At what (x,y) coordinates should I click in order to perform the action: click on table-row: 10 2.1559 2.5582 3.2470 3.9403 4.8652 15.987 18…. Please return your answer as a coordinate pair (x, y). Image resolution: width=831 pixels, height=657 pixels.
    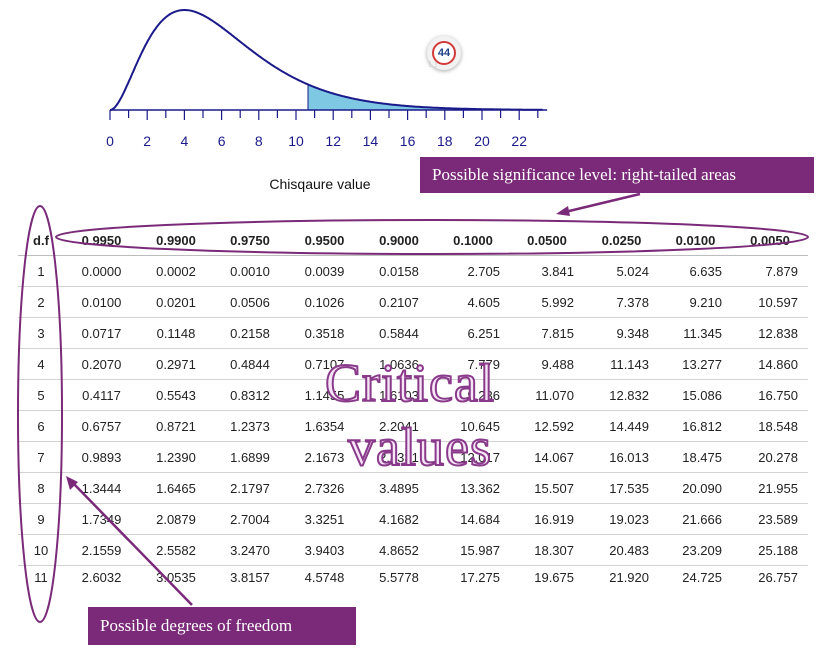
    Looking at the image, I should click on (413, 550).